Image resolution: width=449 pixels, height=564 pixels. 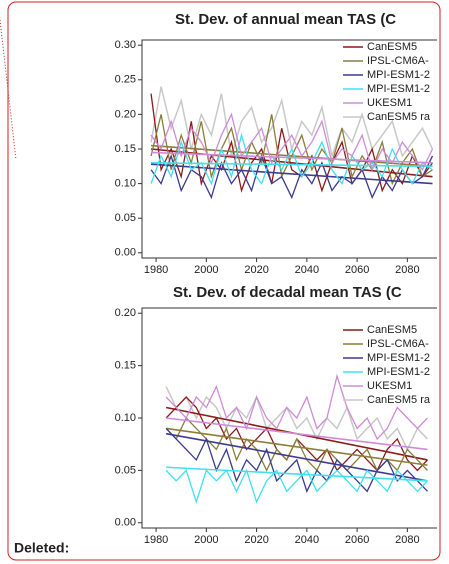 What do you see at coordinates (8, 90) in the screenshot?
I see `connector` at bounding box center [8, 90].